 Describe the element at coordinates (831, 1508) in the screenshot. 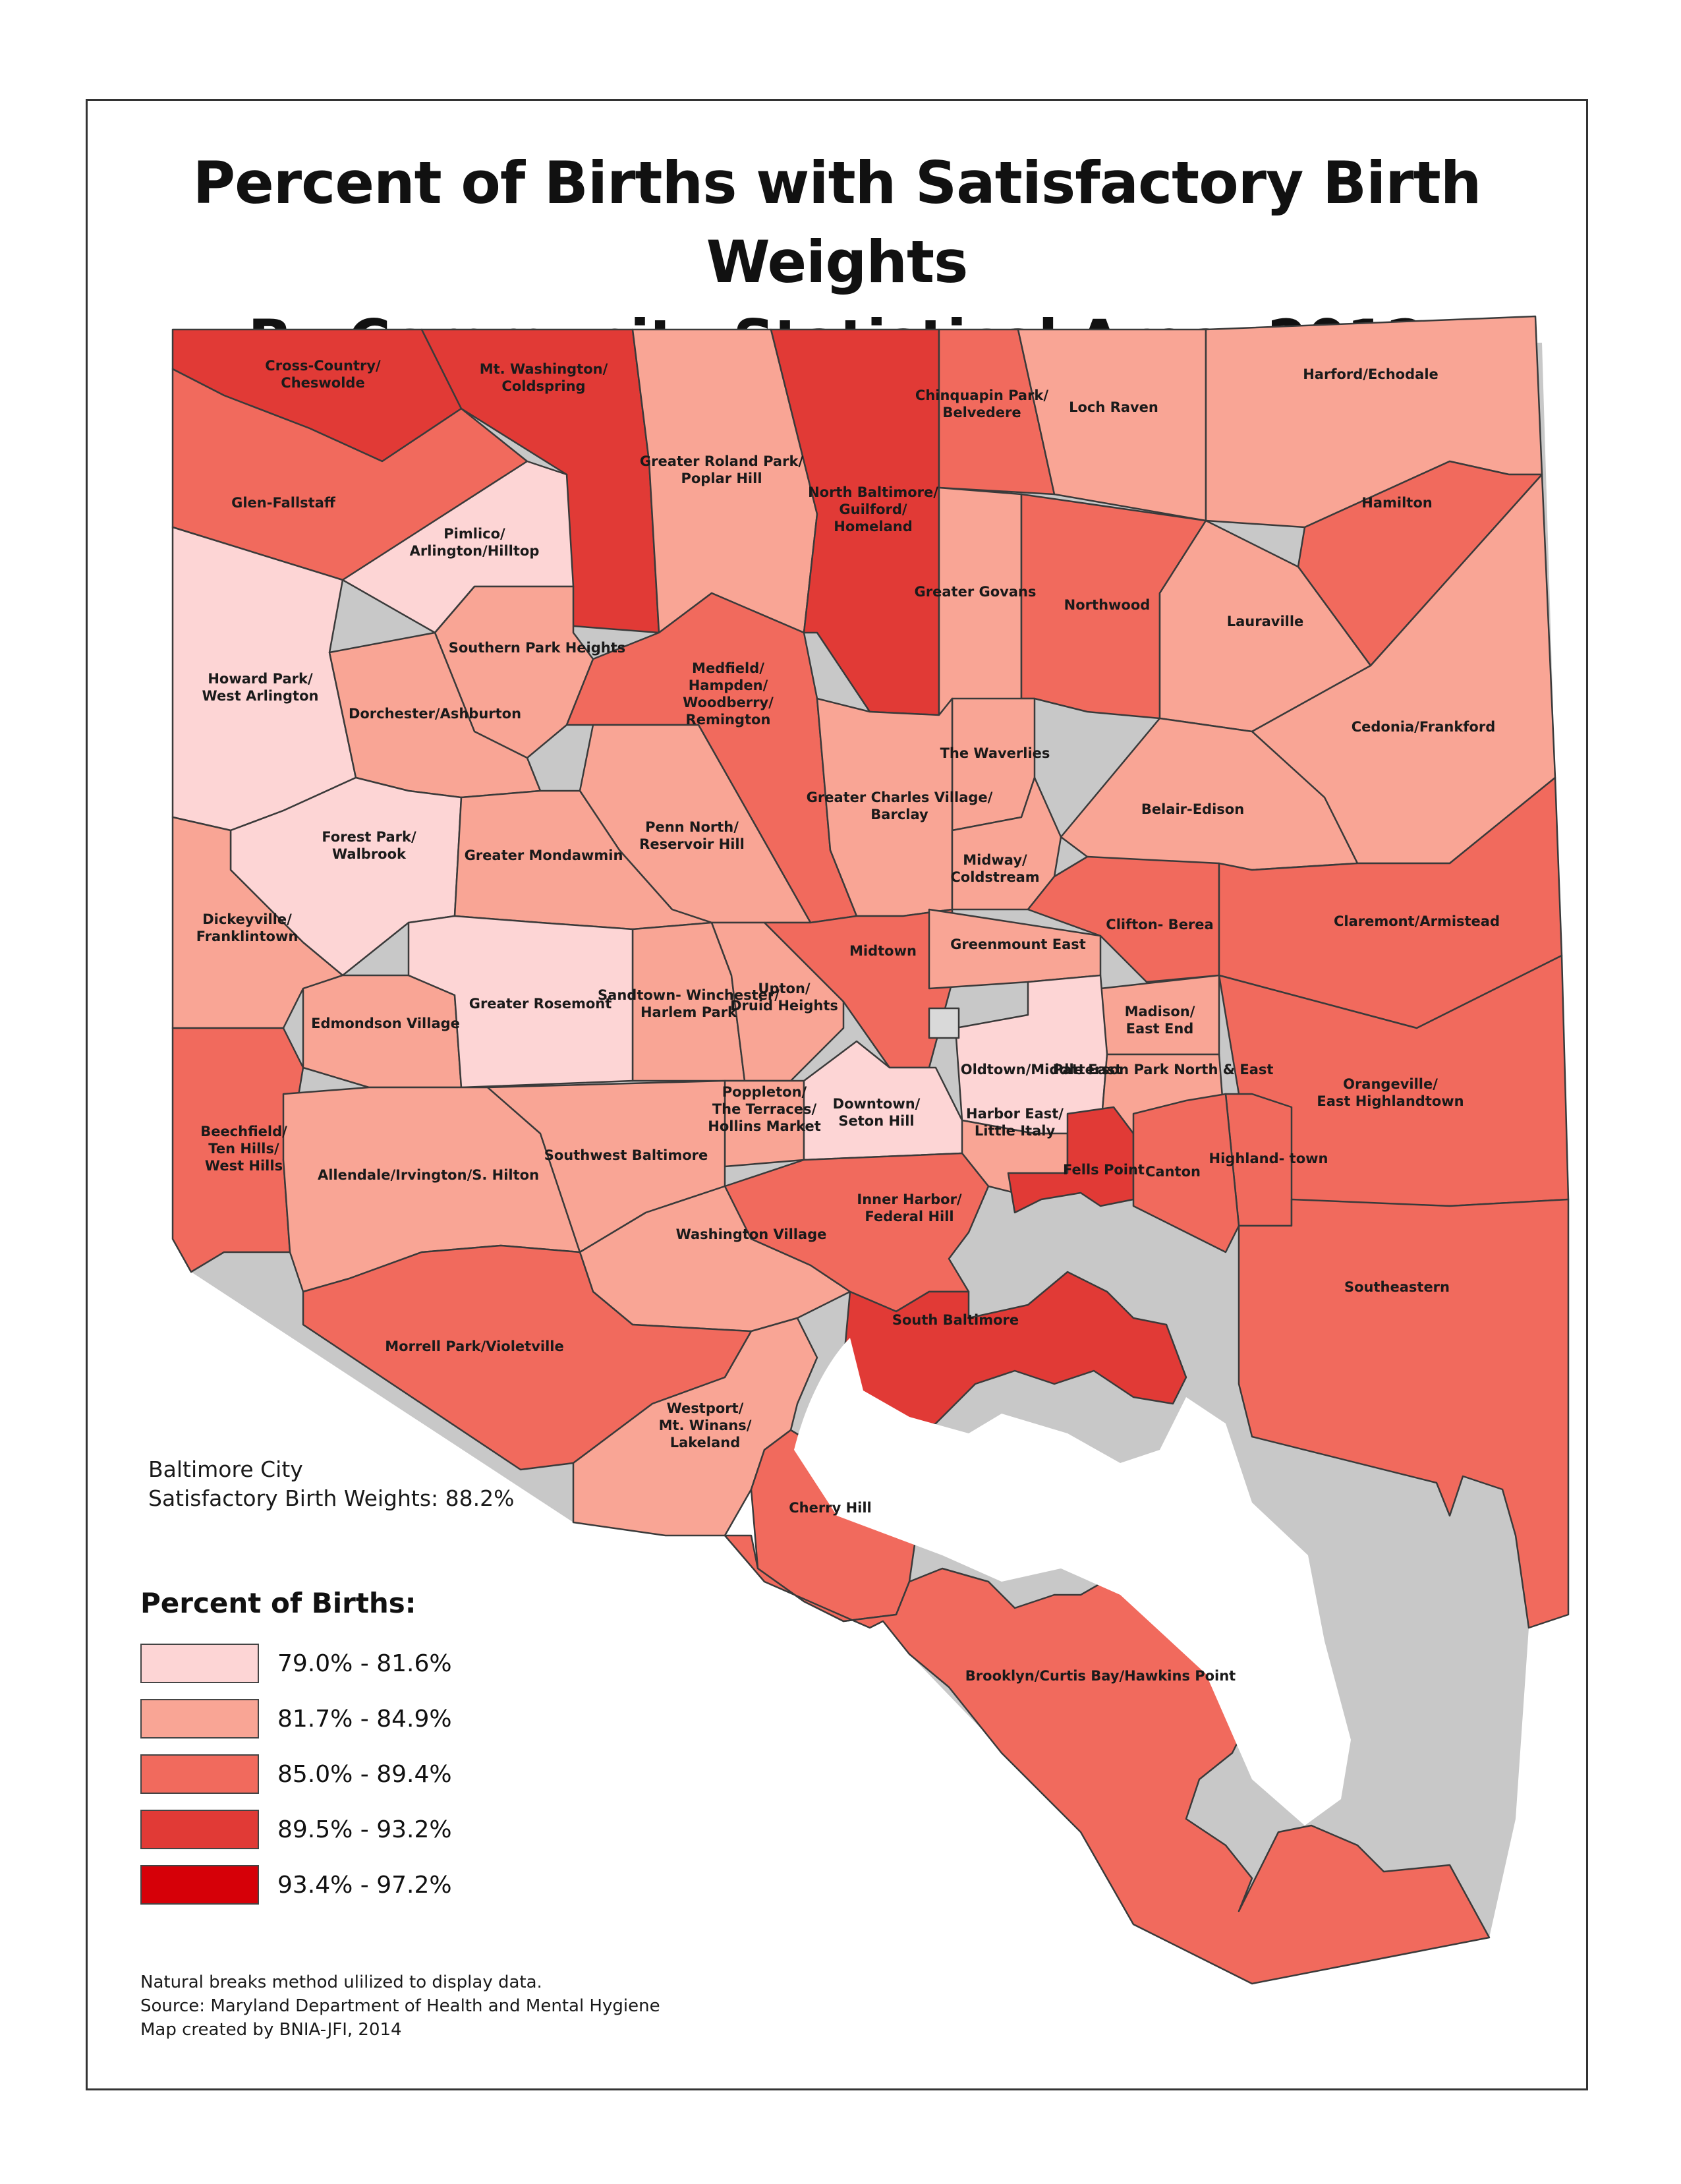

I see `label-cherry-hill: Cherry Hill` at that location.